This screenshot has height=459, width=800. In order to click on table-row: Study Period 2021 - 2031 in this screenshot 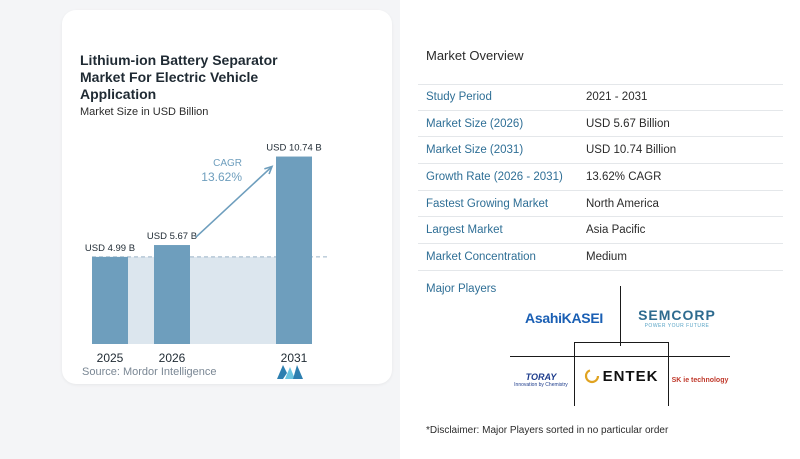, I will do `click(600, 97)`.